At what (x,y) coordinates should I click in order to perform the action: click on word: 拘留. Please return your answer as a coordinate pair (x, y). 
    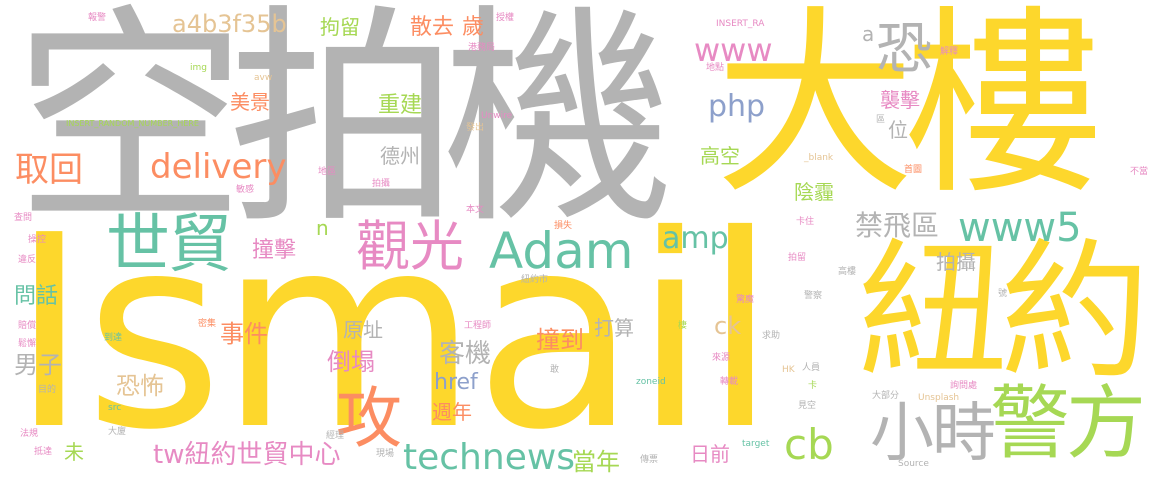
    Looking at the image, I should click on (340, 27).